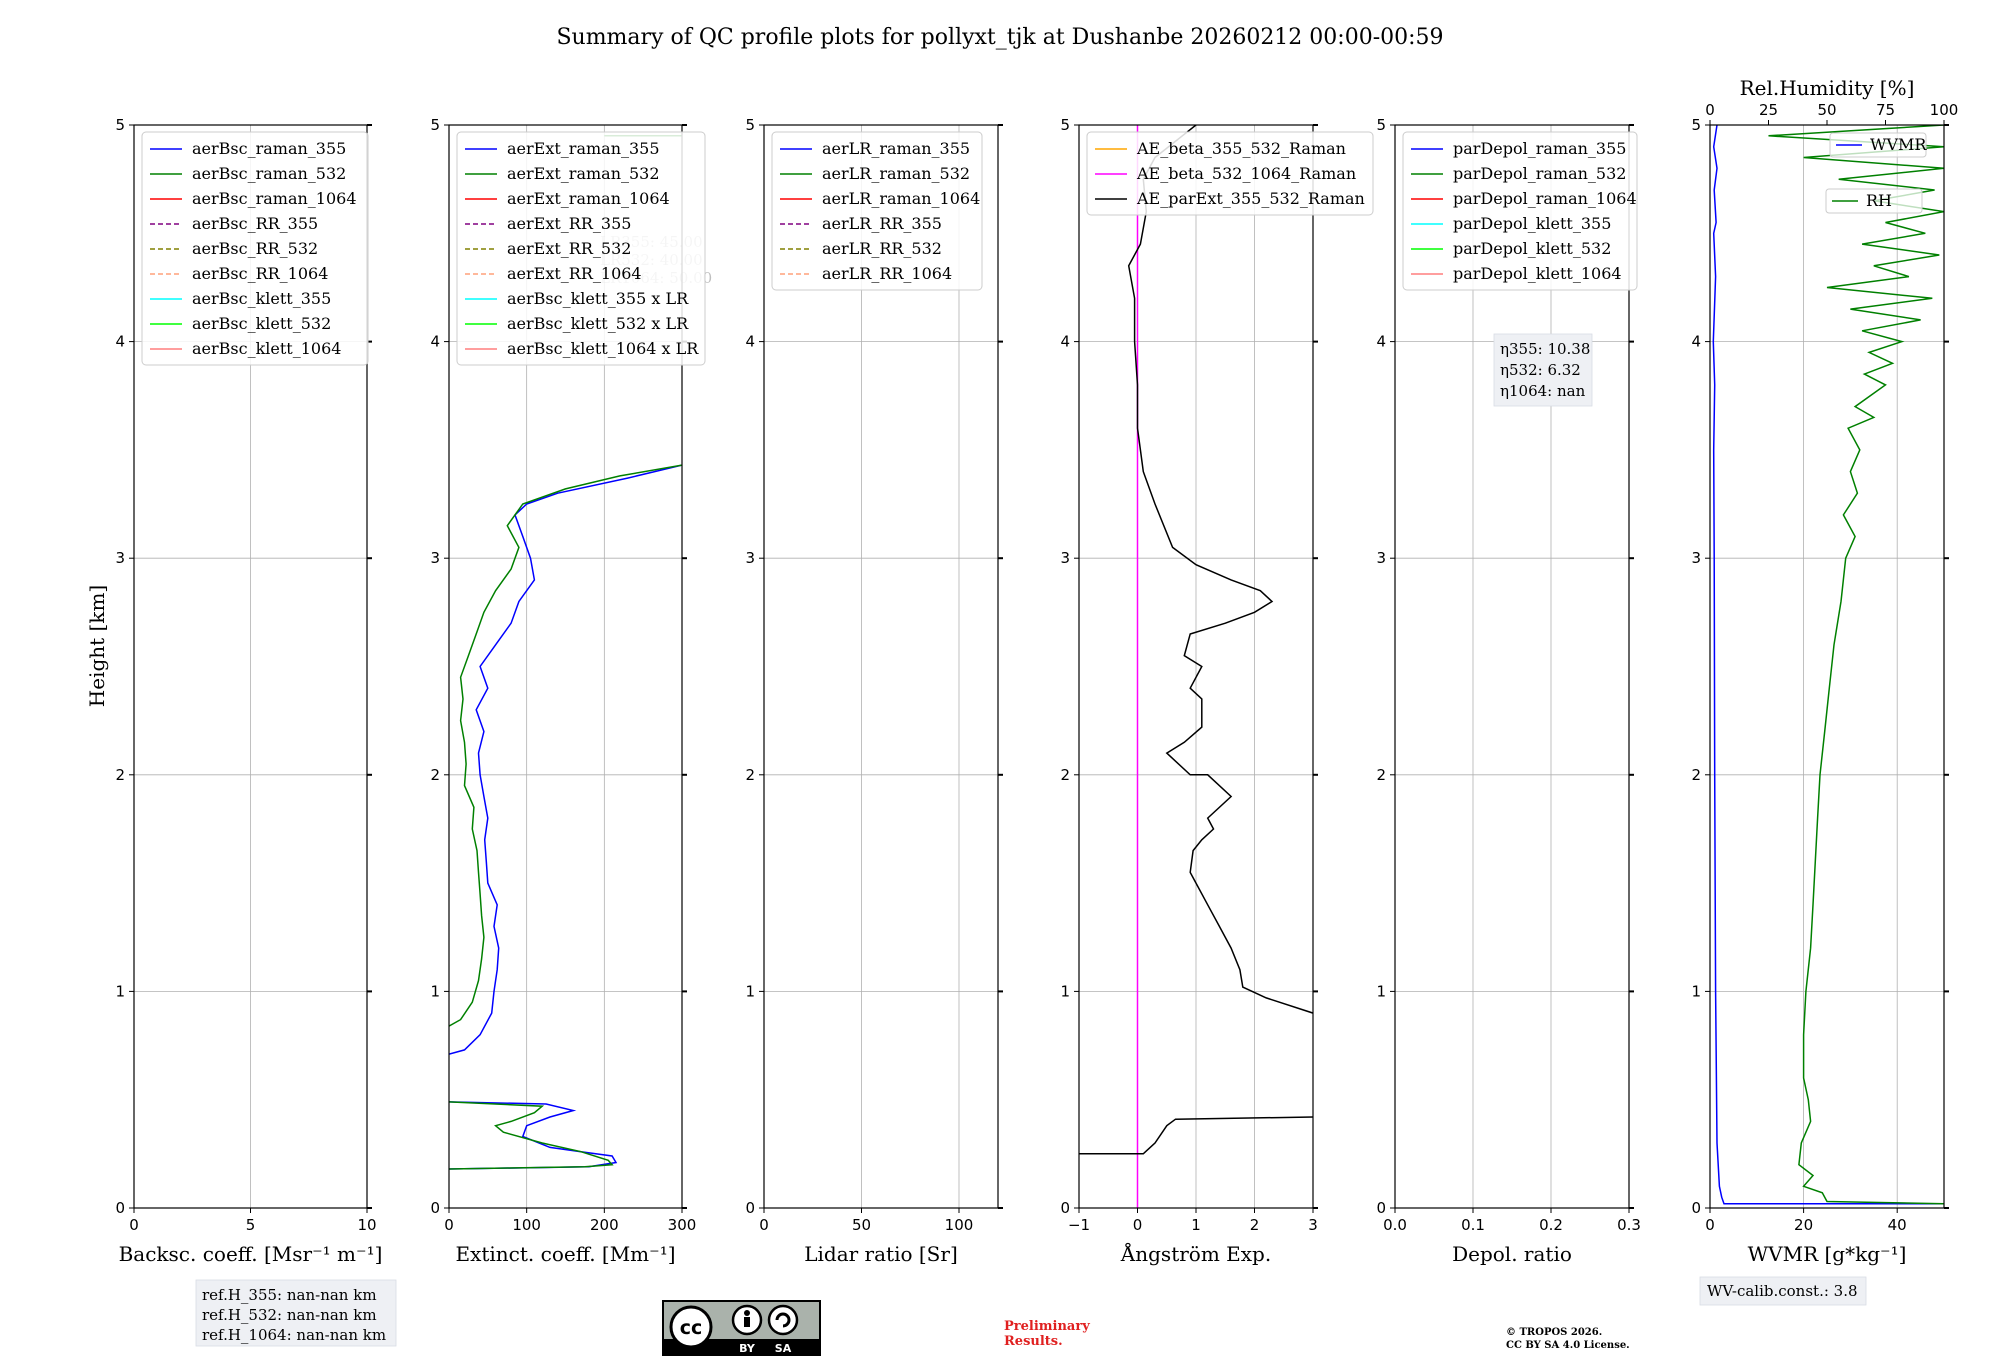  What do you see at coordinates (887, 273) in the screenshot?
I see `legend-label: aerLR_RR_1064` at bounding box center [887, 273].